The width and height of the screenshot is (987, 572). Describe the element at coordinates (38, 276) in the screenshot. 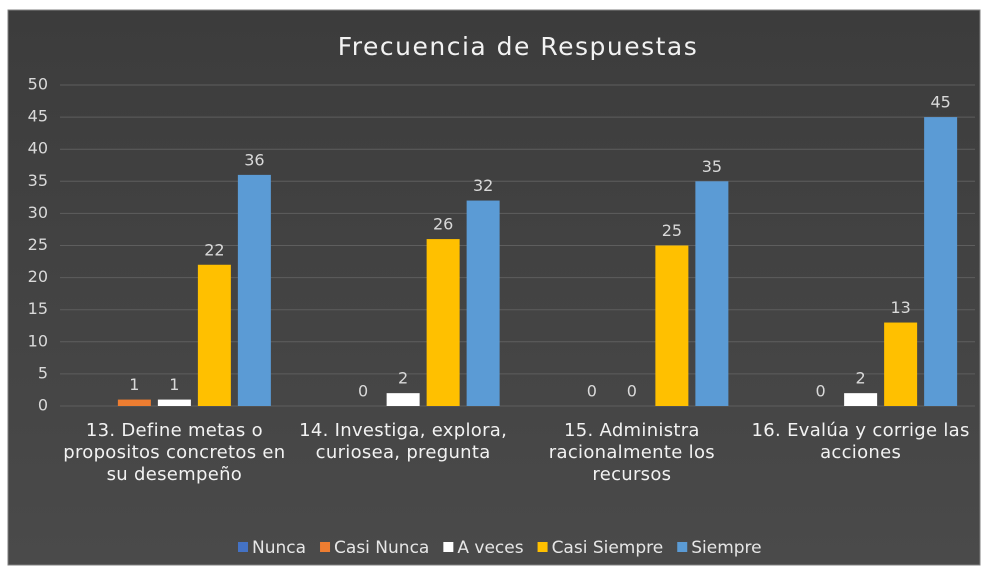

I see `y-tick-label: 20` at that location.